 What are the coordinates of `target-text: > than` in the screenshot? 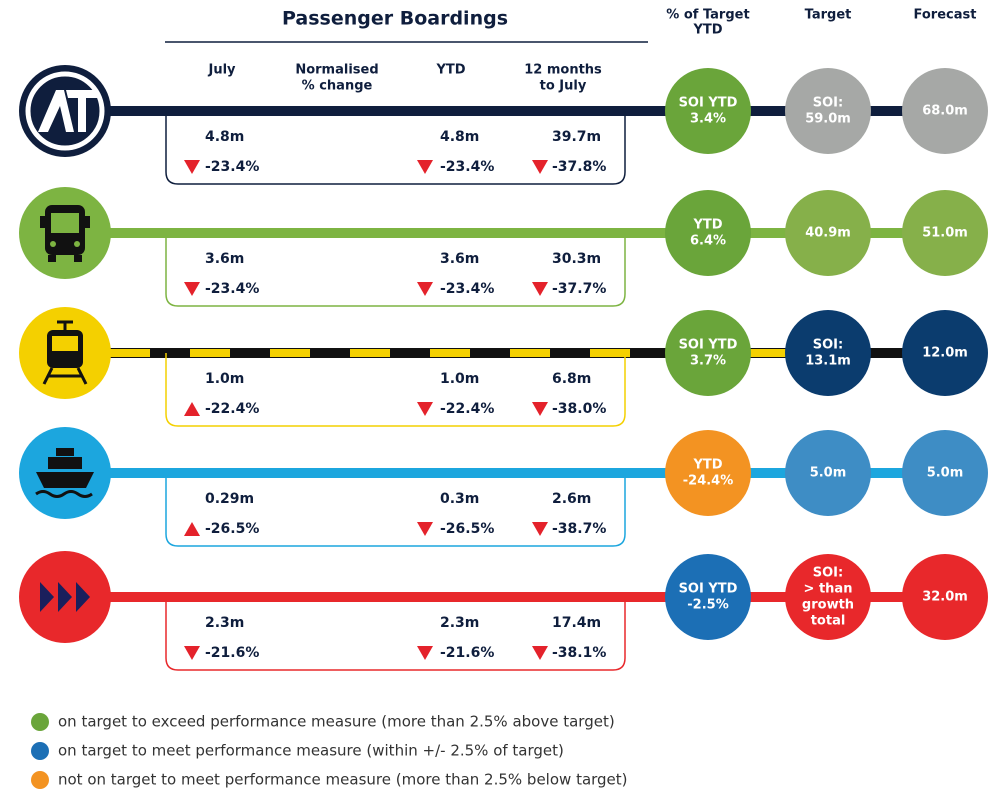 It's located at (828, 589).